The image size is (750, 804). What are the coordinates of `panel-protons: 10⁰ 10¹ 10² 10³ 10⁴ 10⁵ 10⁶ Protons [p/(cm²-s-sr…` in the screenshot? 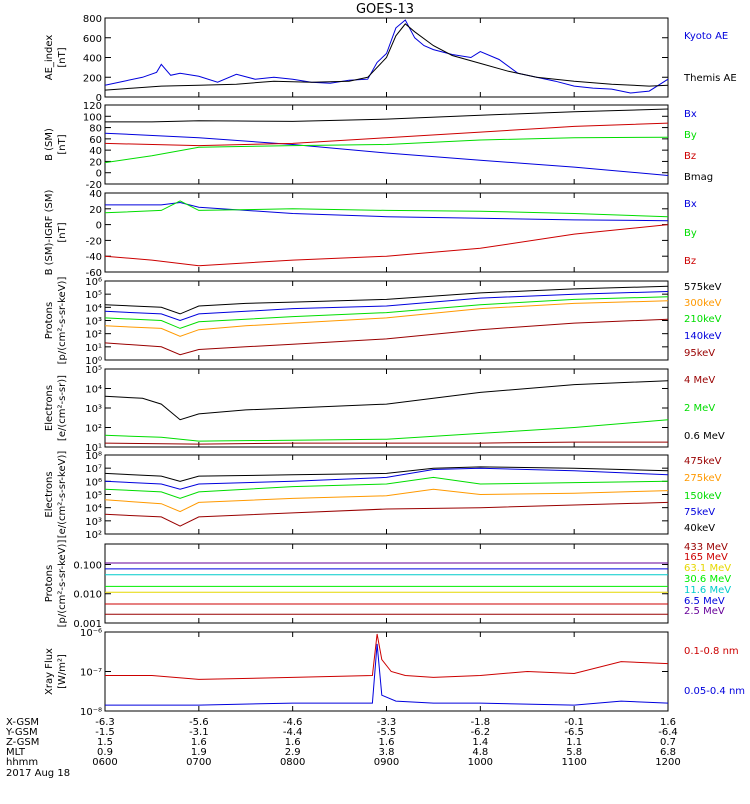 It's located at (383, 322).